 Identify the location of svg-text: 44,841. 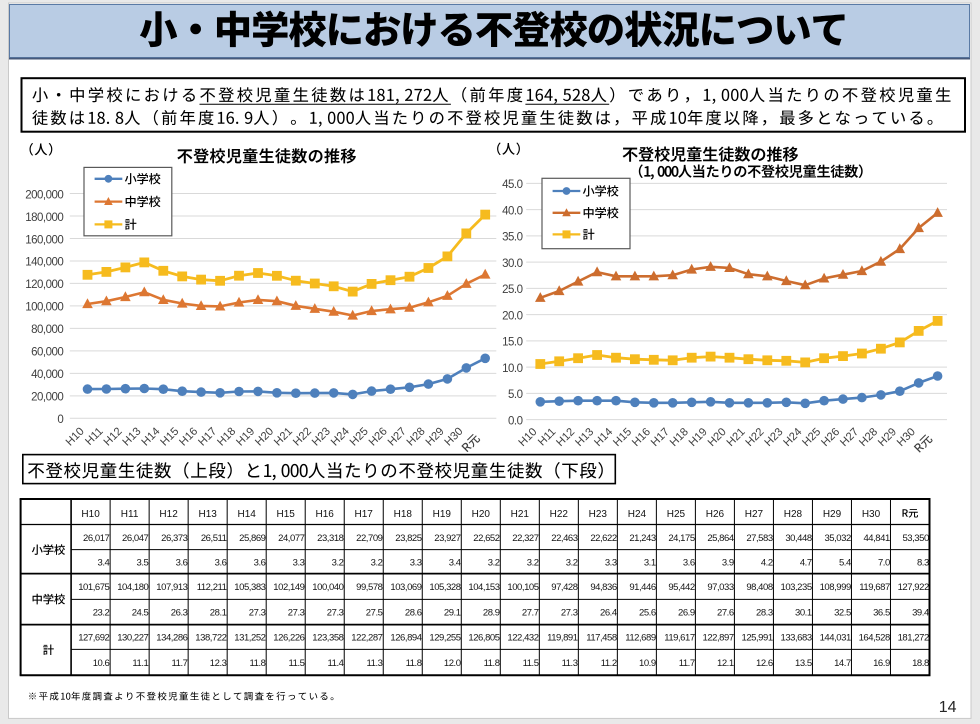
(876, 538).